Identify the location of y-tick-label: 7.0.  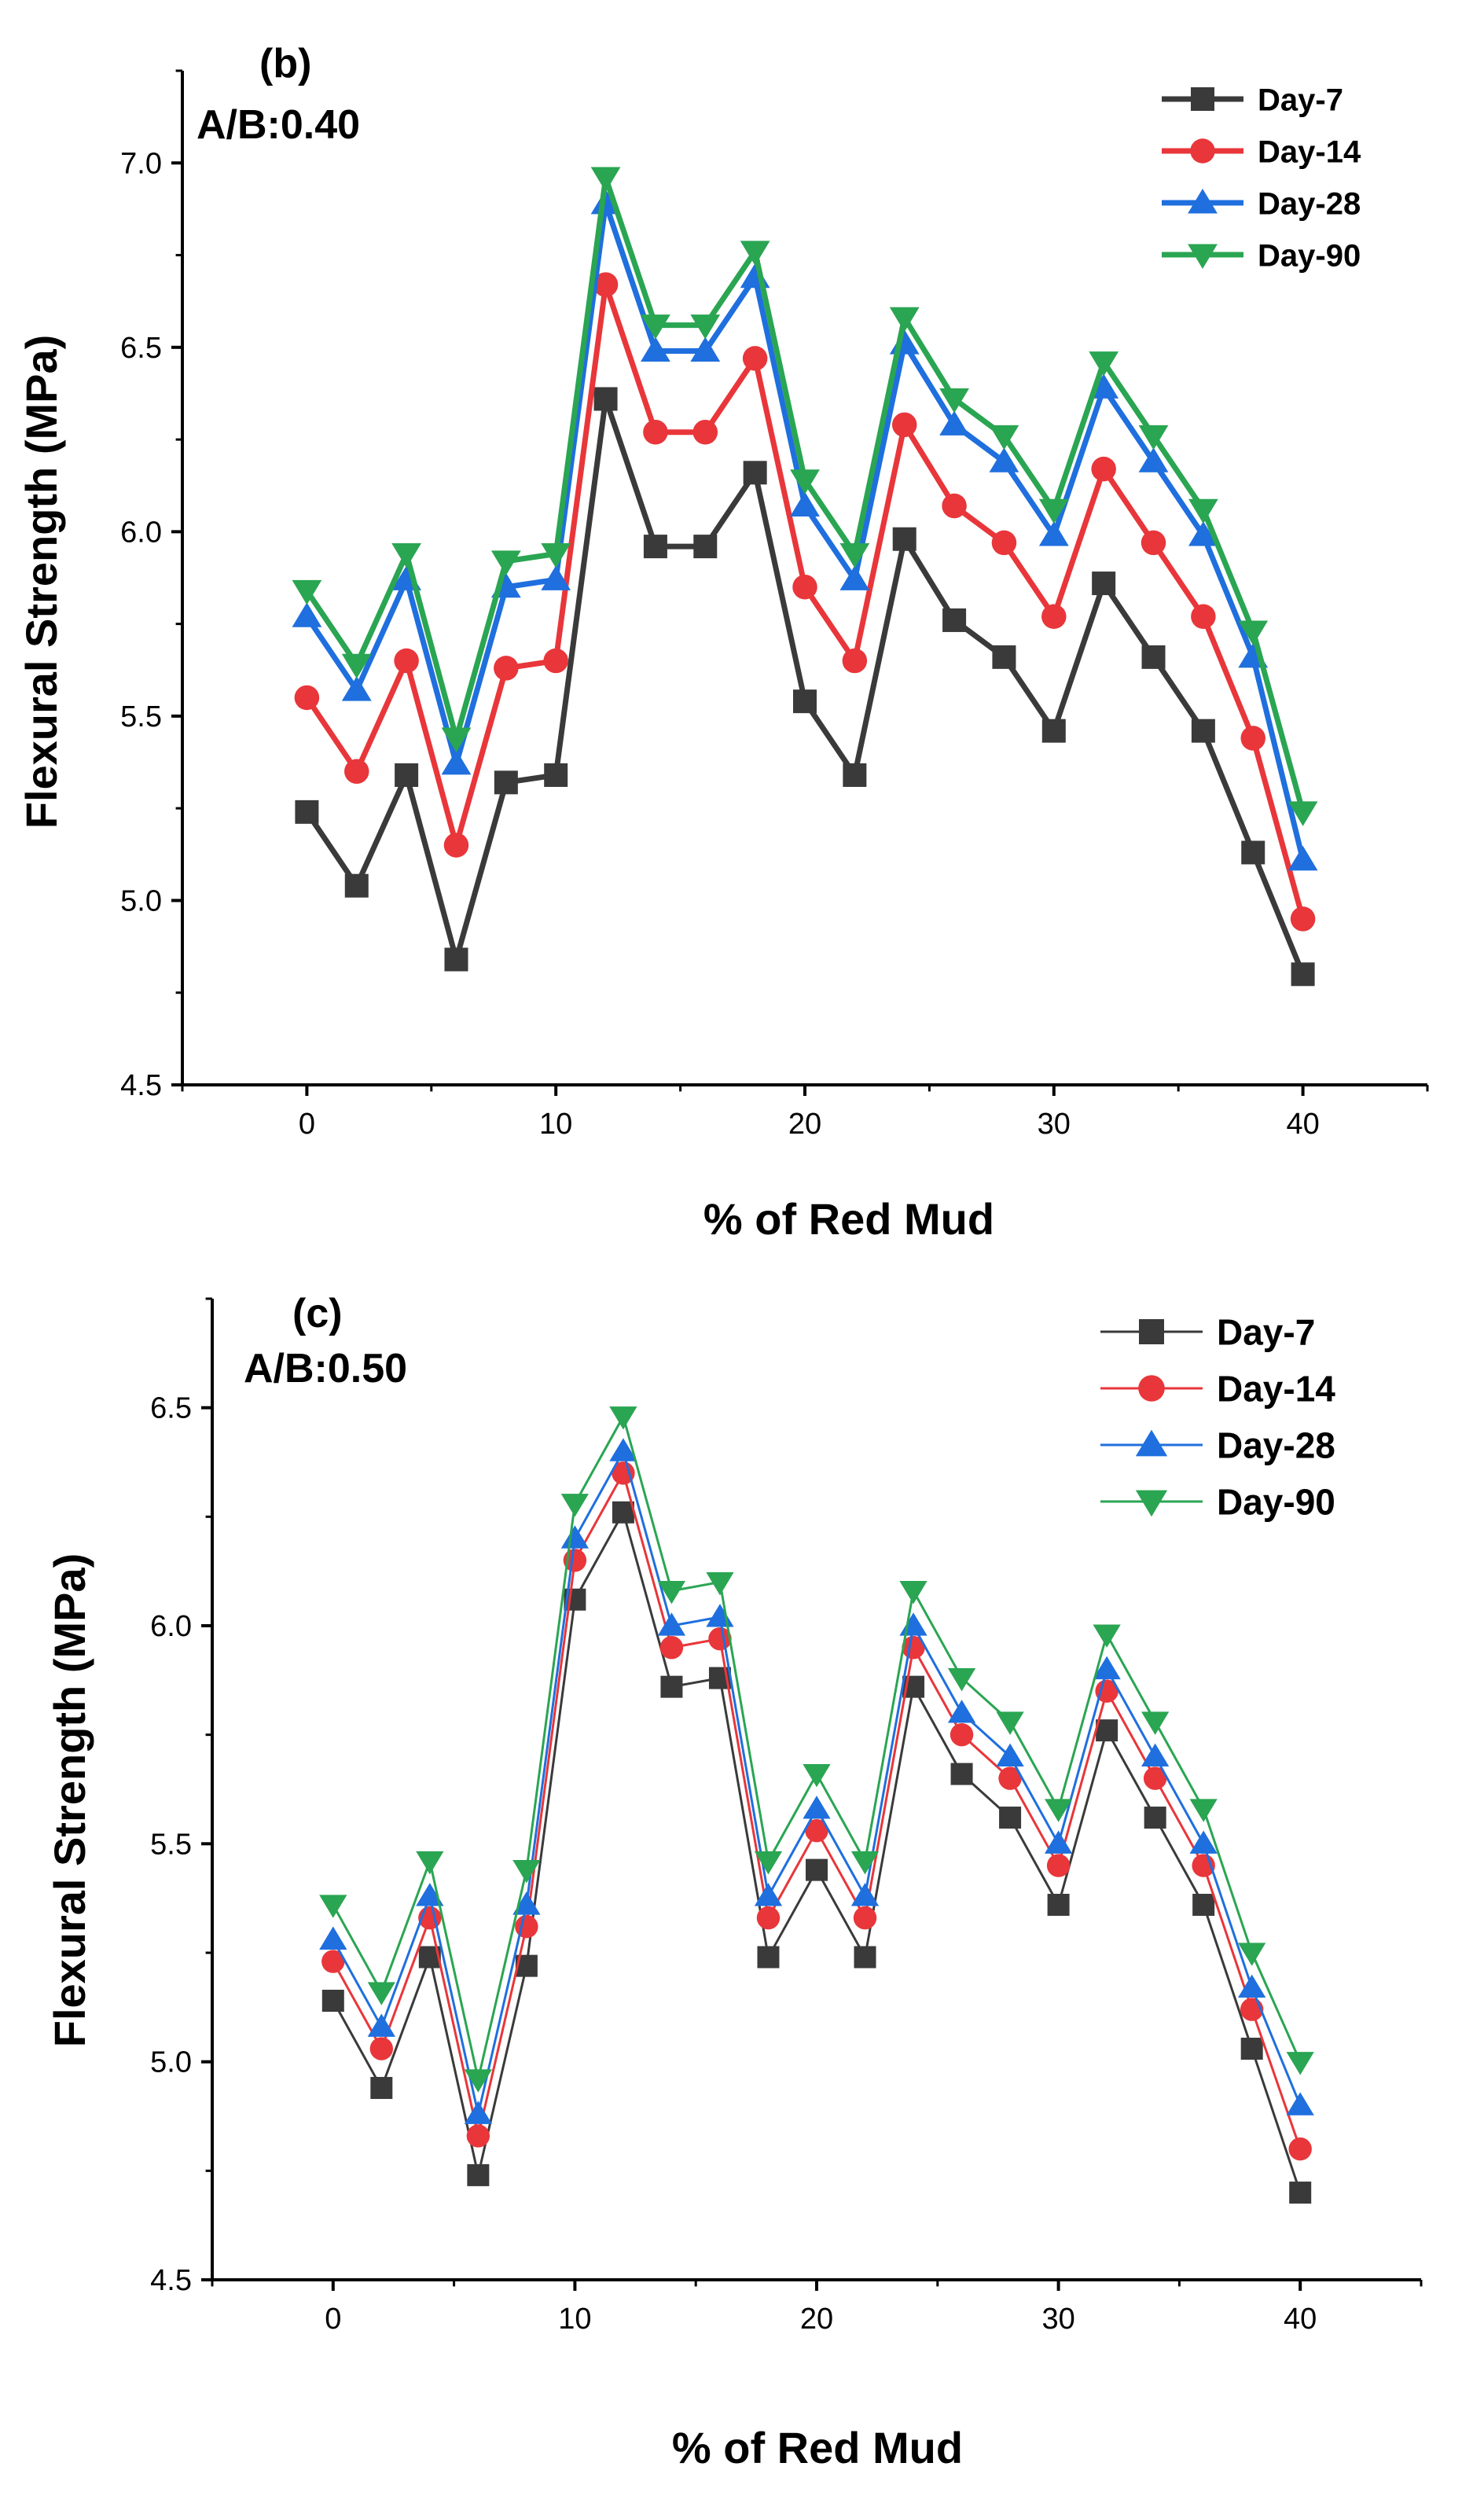
(141, 163).